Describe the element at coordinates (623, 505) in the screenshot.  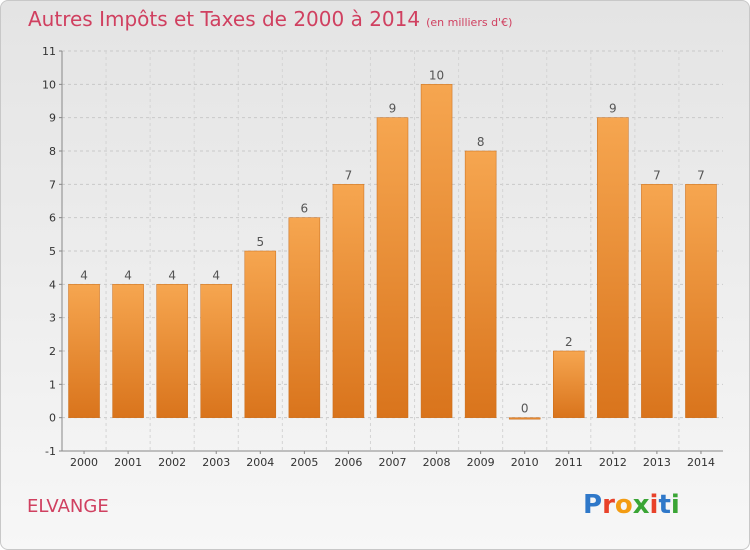
I see `logo-letter: o` at that location.